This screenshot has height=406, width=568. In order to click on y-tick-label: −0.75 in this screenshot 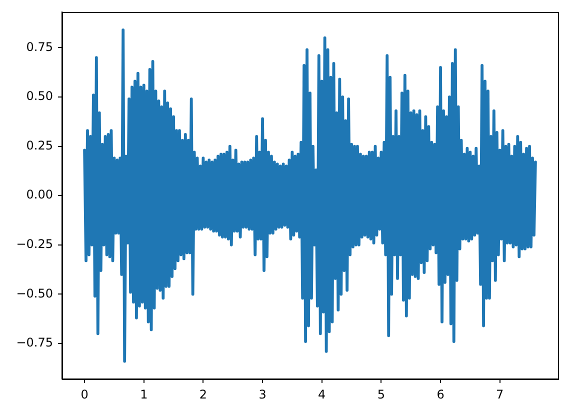, I will do `click(34, 343)`.